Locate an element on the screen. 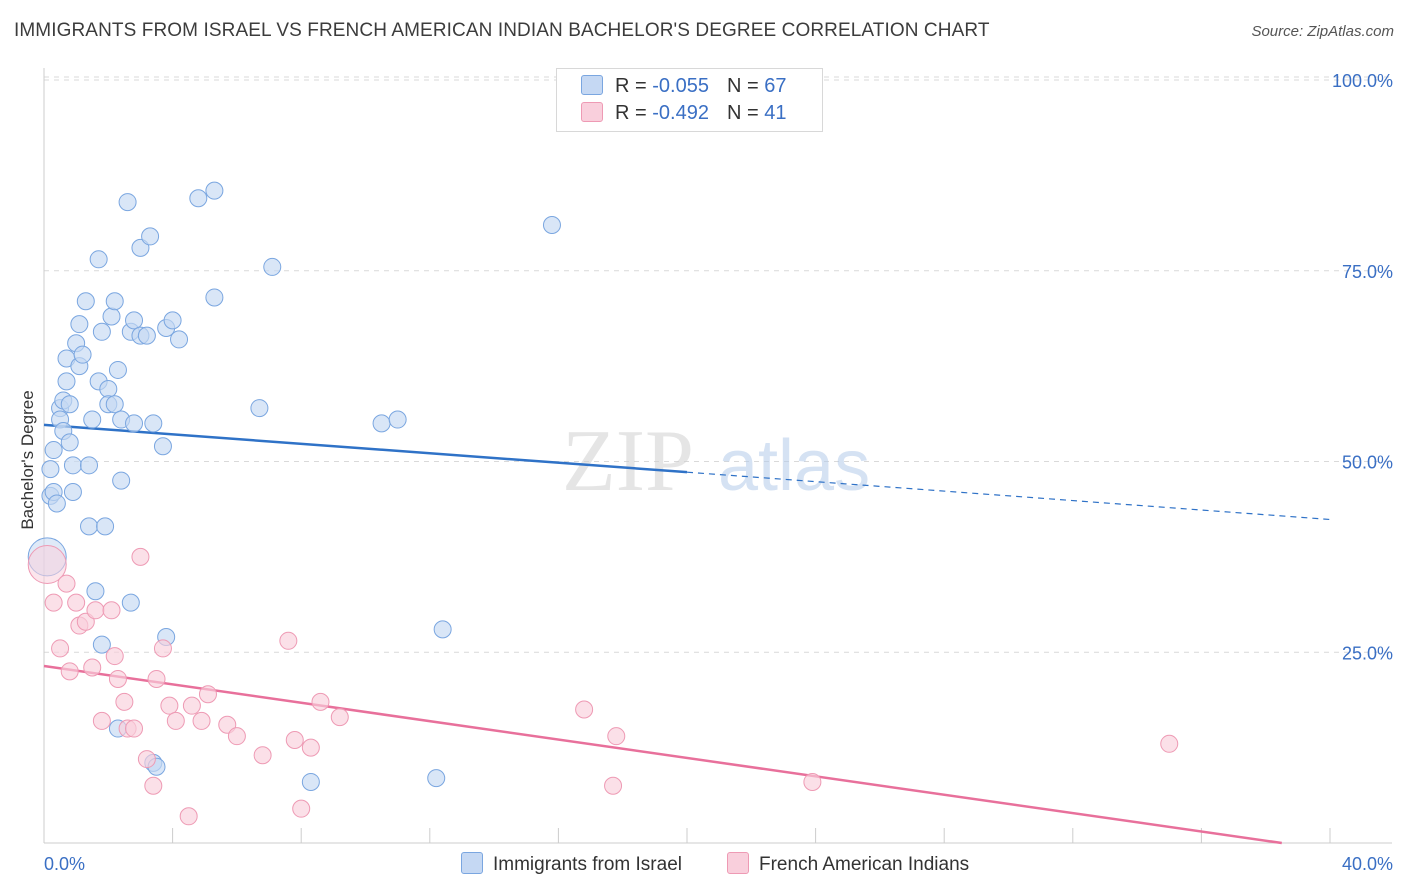  bottom-legend-israel: Immigrants from Israel is located at coordinates (571, 864).